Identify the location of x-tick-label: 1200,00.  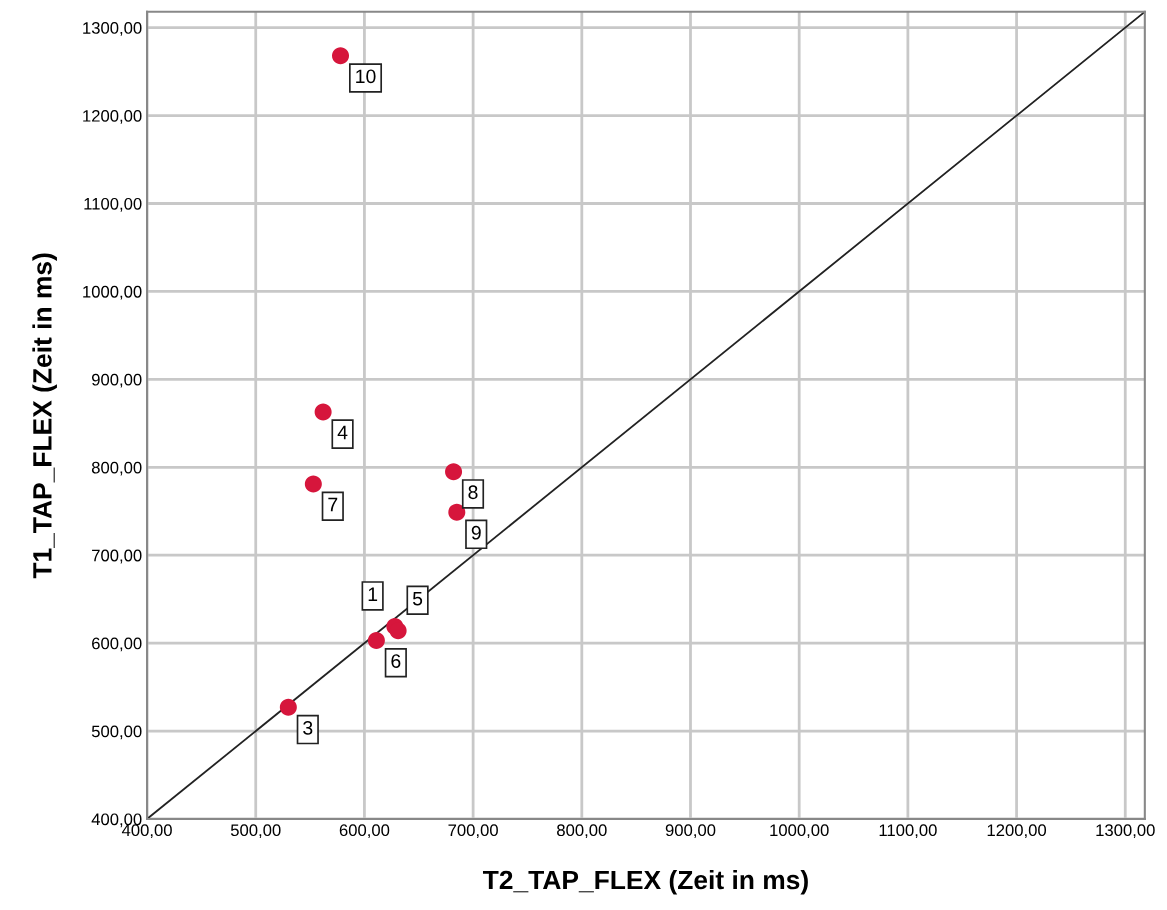
(1017, 831).